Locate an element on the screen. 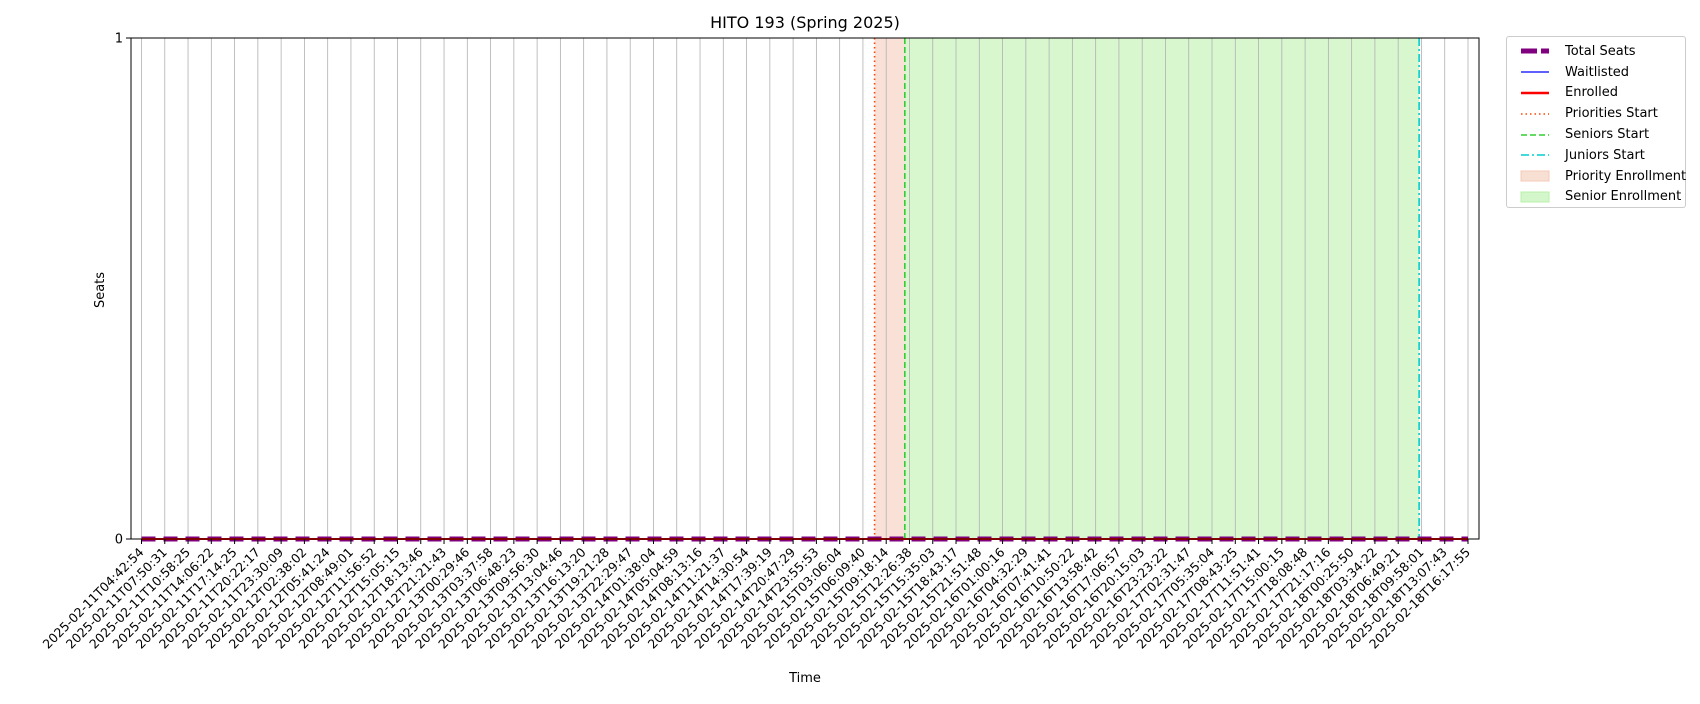 Image resolution: width=1700 pixels, height=704 pixels. legend-label: Enrolled is located at coordinates (1591, 93).